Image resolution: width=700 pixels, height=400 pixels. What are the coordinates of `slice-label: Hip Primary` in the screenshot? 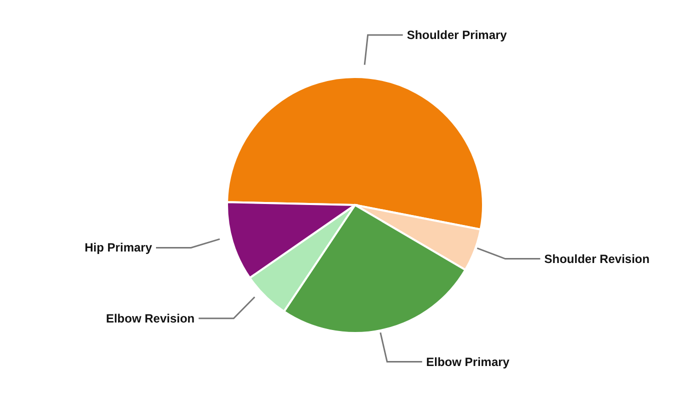 It's located at (118, 247).